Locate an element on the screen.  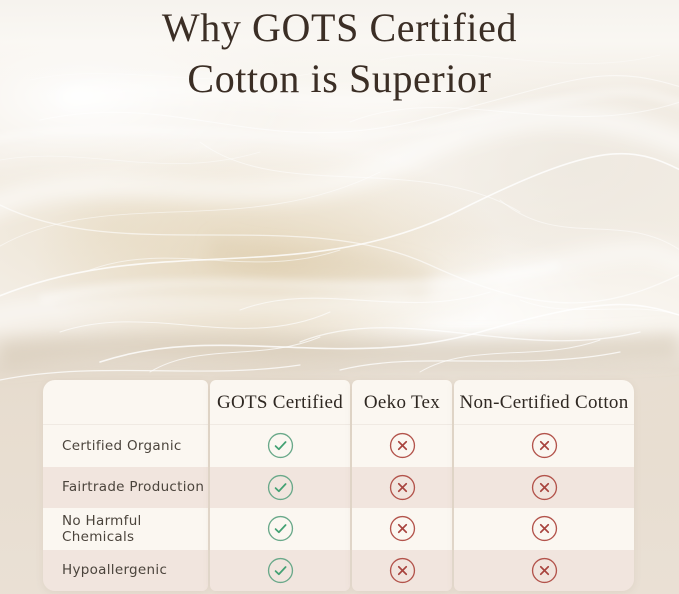
cell-fairtrade-production-oeko is located at coordinates (402, 487).